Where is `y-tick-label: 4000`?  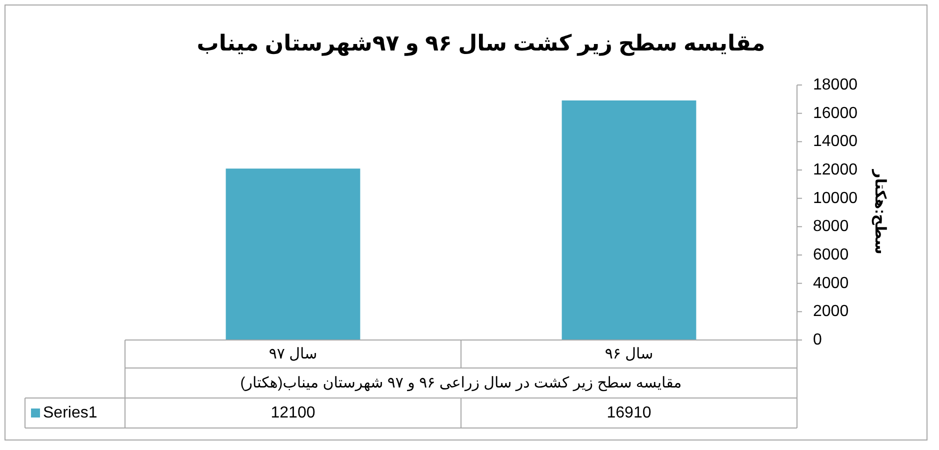 y-tick-label: 4000 is located at coordinates (831, 283).